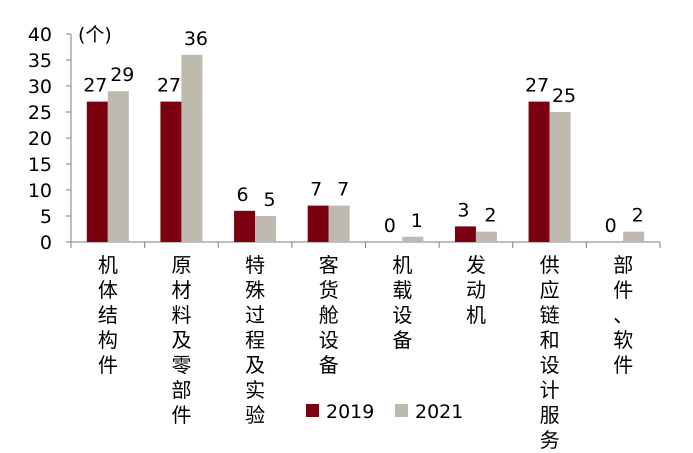  Describe the element at coordinates (402, 302) in the screenshot. I see `category-label: 机载设备` at that location.